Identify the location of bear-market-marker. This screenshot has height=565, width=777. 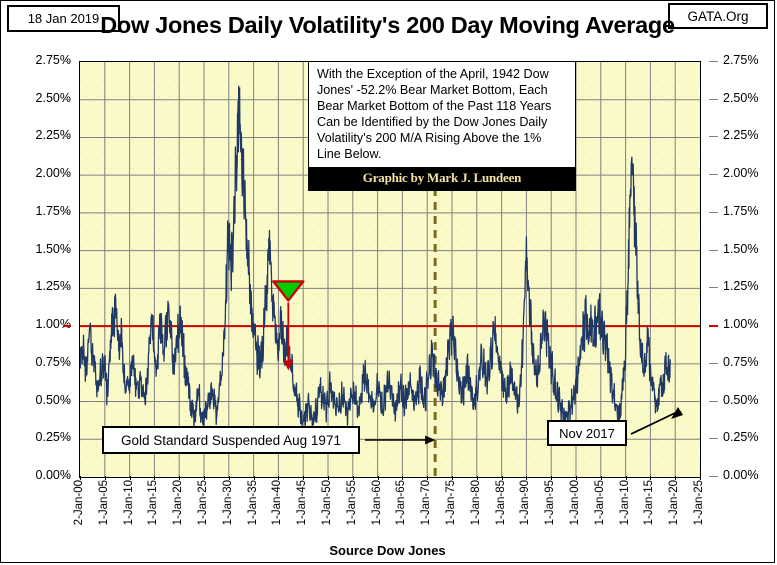
(288, 291).